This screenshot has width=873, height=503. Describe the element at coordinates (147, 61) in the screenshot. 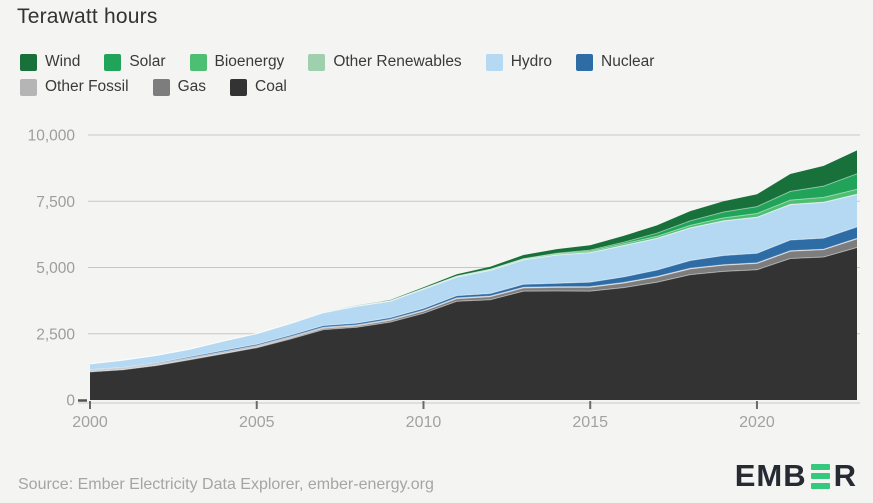

I see `legend-label: Solar` at that location.